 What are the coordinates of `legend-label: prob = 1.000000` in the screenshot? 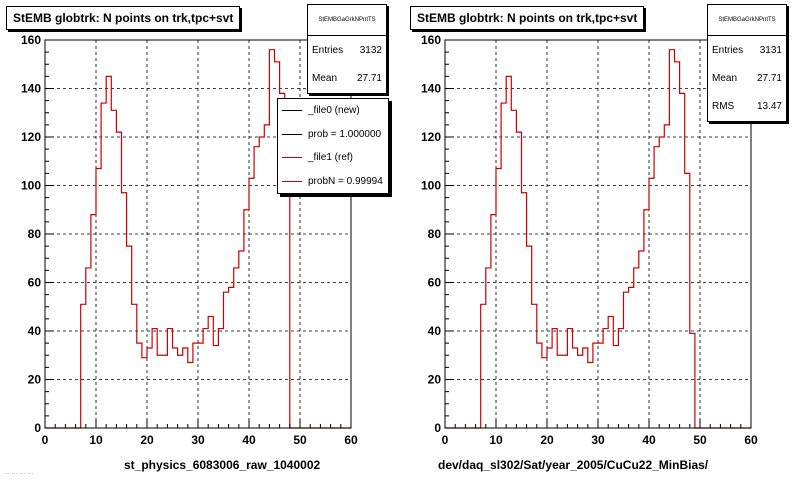 It's located at (345, 134).